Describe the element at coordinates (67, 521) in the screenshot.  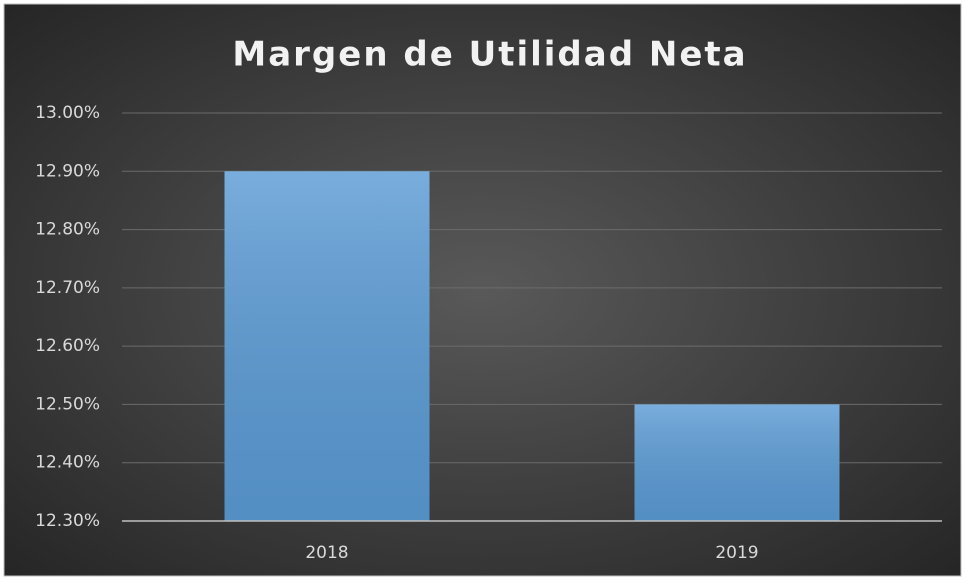
I see `y-tick-label: 12.30%` at that location.